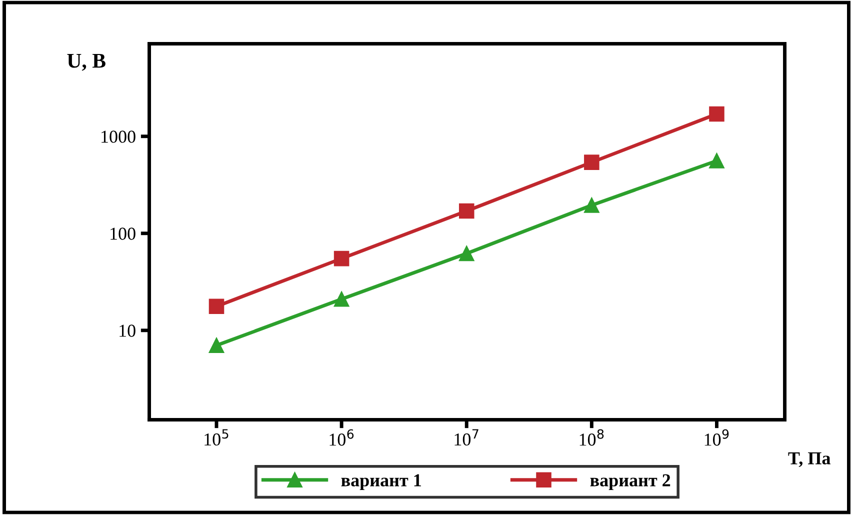  Describe the element at coordinates (119, 136) in the screenshot. I see `y-tick-label: 1000` at that location.